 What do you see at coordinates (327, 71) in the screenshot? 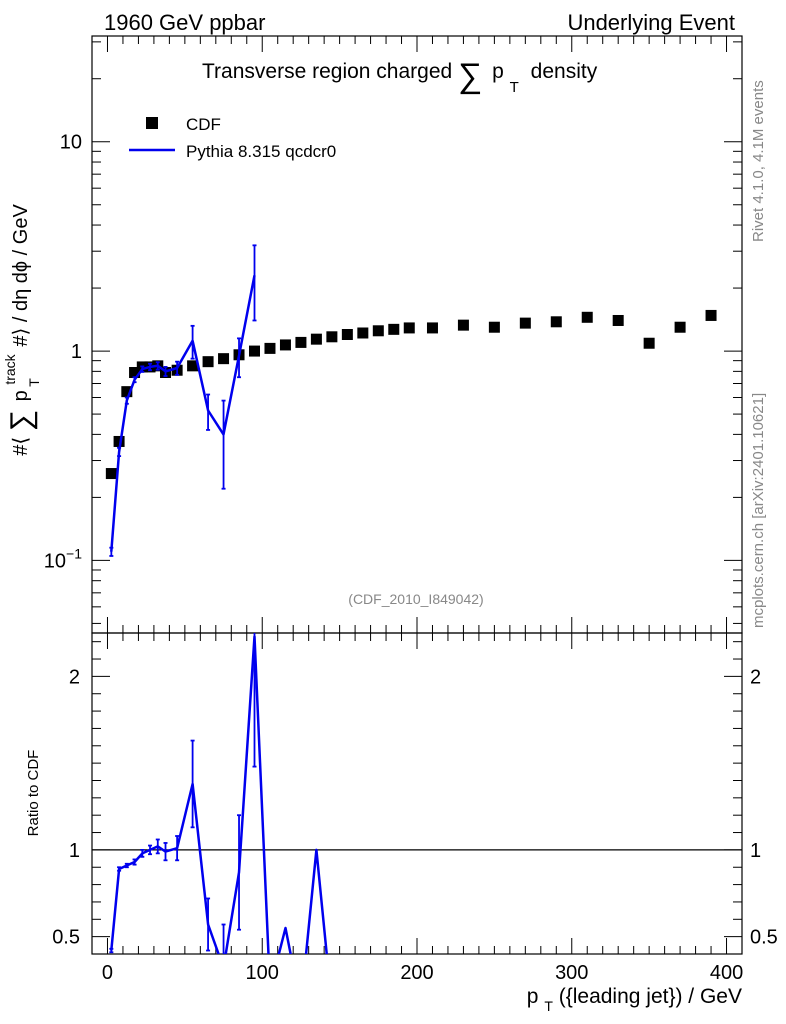
I see `chart-title-prefix: Transverse region charged` at bounding box center [327, 71].